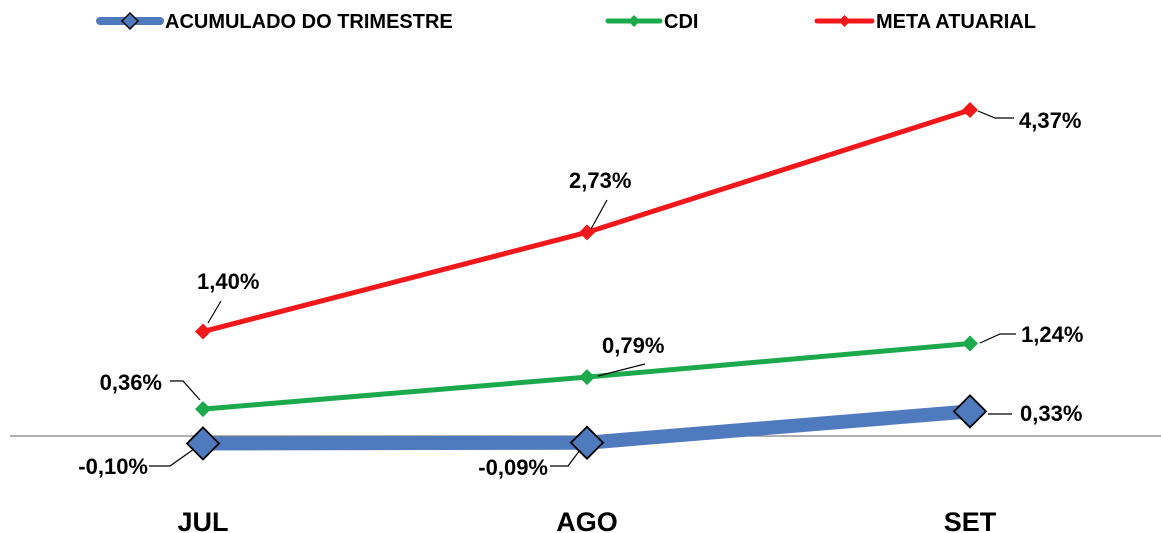  Describe the element at coordinates (130, 21) in the screenshot. I see `legend-marker-acumulado-do-trimestre` at that location.